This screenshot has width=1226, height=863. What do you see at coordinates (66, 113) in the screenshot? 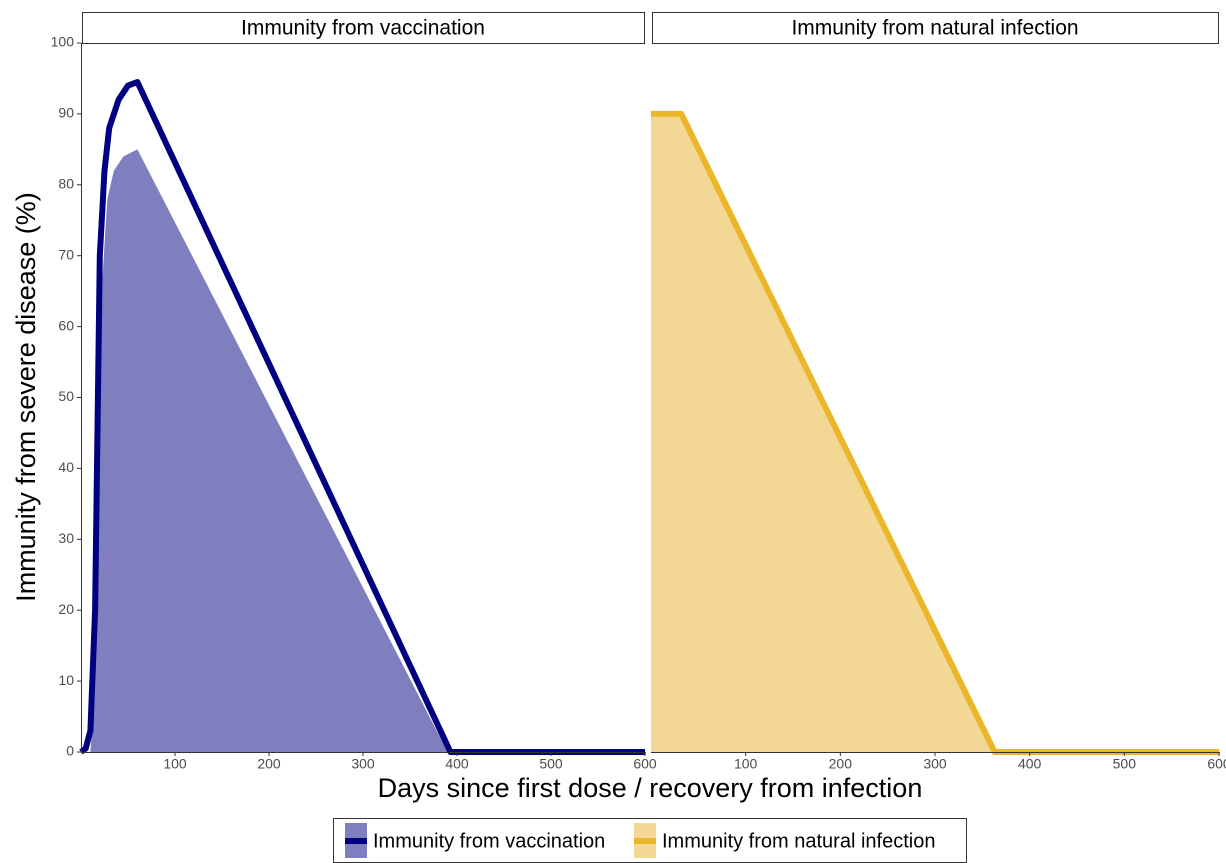
I see `y-tick-label: 90` at bounding box center [66, 113].